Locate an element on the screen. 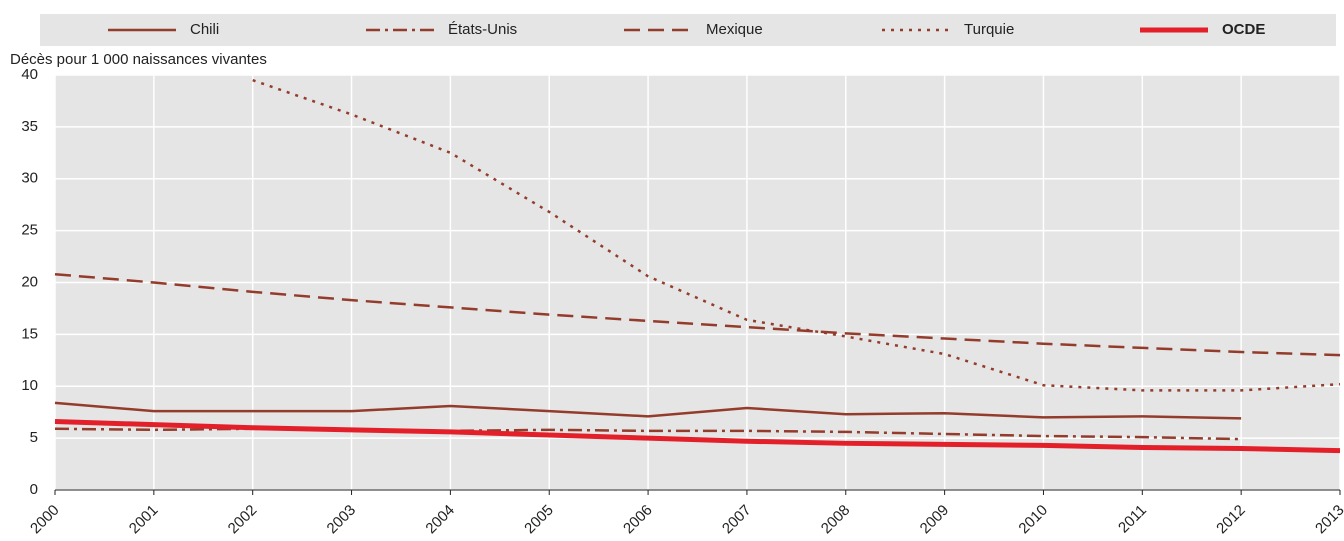  x-tick-label: 2011 is located at coordinates (1132, 519).